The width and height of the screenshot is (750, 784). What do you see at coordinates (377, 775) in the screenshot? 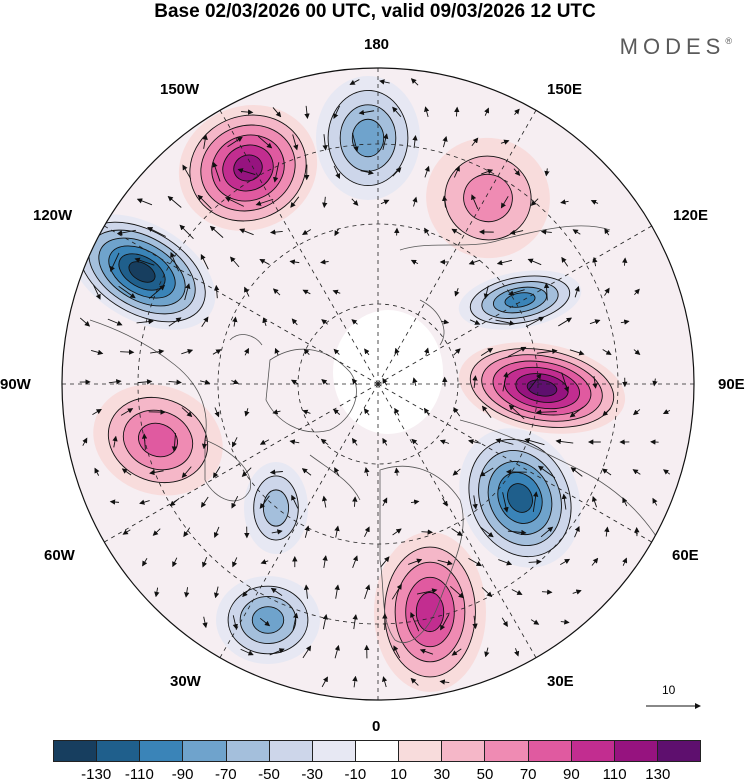
I see `colorbar-ticks: -130 -110 -90 -70 -50 -30 -10 10 30 50 70 90 110 130` at bounding box center [377, 775].